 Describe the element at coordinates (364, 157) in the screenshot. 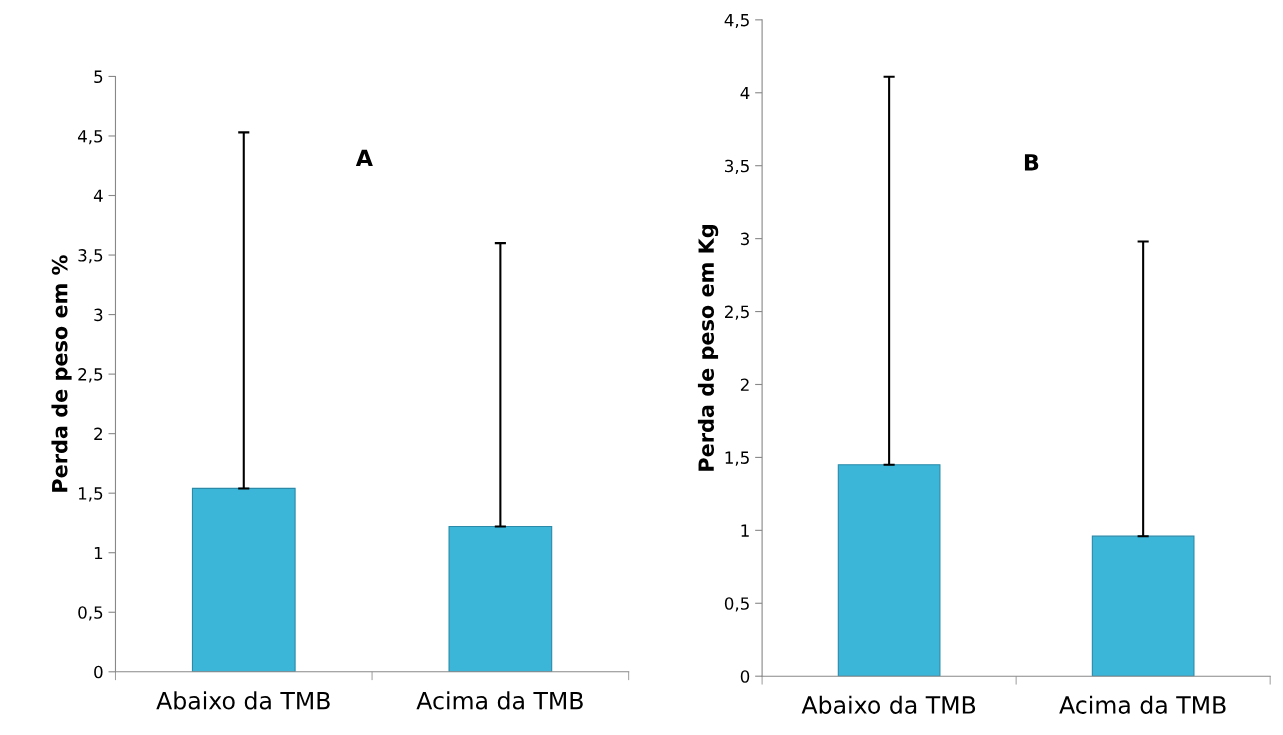

I see `text: A` at that location.